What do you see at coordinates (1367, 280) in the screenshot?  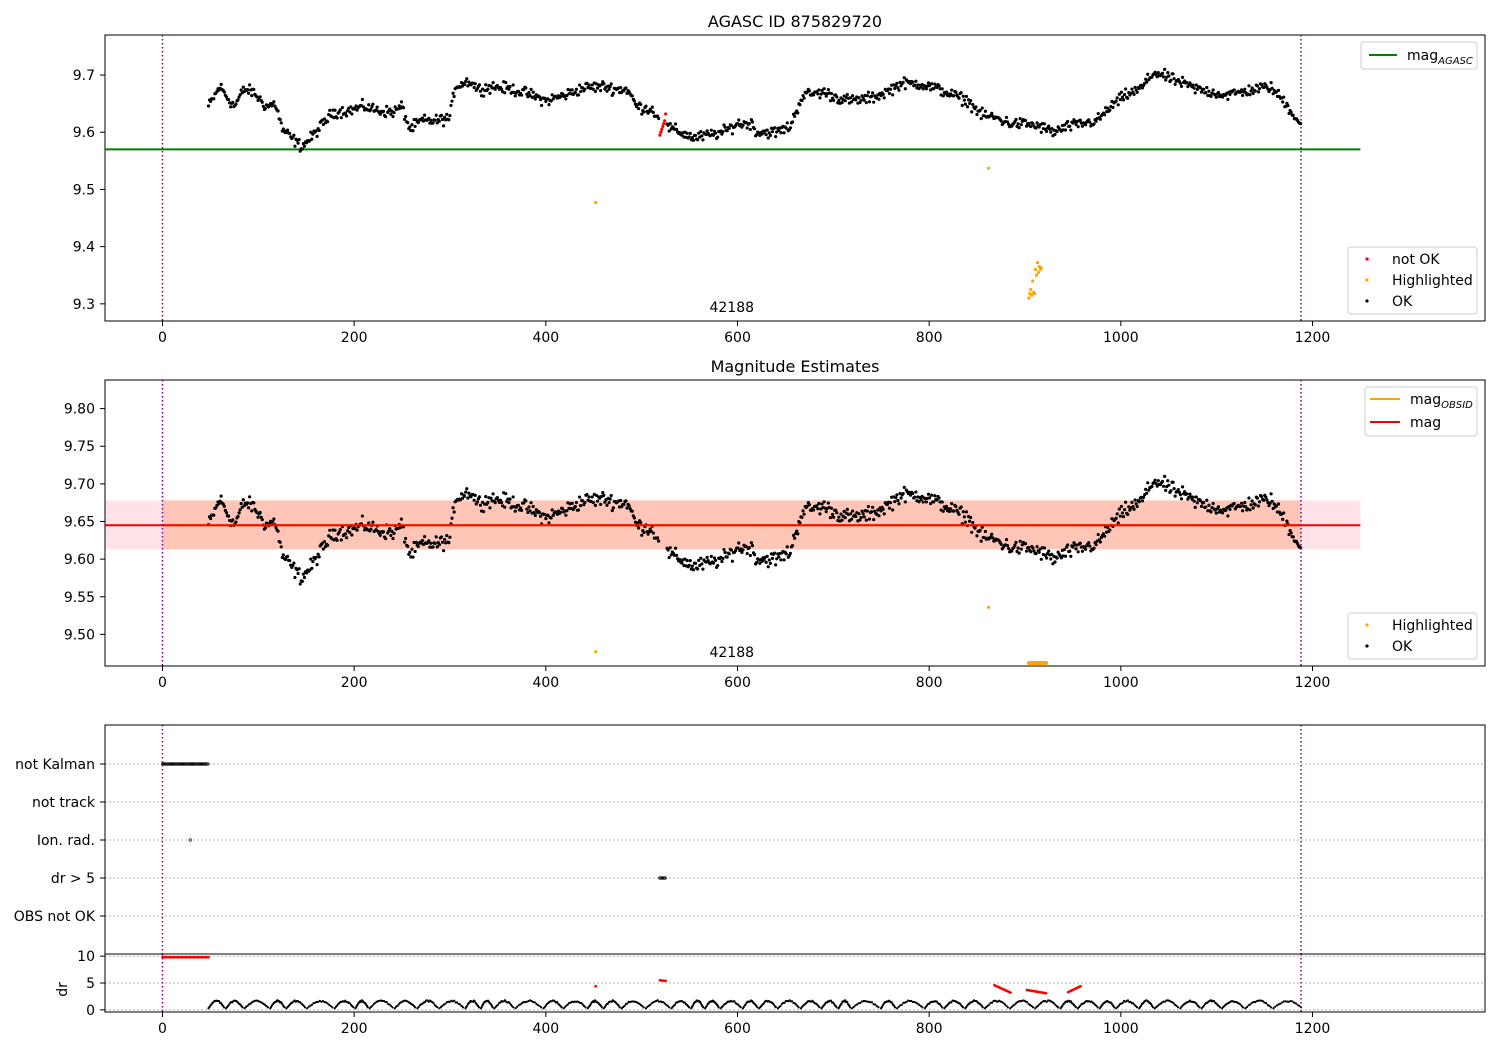 I see `legend-marker` at bounding box center [1367, 280].